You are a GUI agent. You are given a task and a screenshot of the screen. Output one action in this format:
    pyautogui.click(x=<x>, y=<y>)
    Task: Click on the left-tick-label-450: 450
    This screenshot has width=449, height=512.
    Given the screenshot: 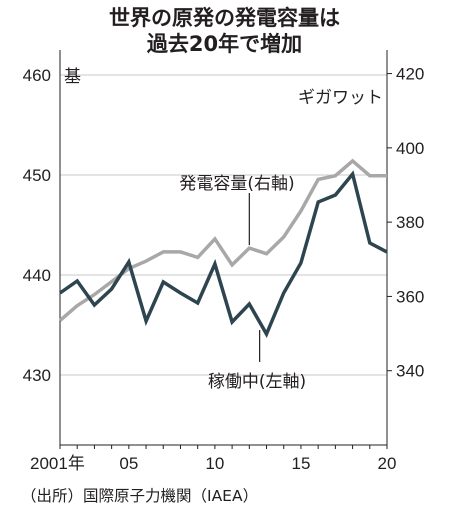 What is the action you would take?
    pyautogui.click(x=37, y=175)
    